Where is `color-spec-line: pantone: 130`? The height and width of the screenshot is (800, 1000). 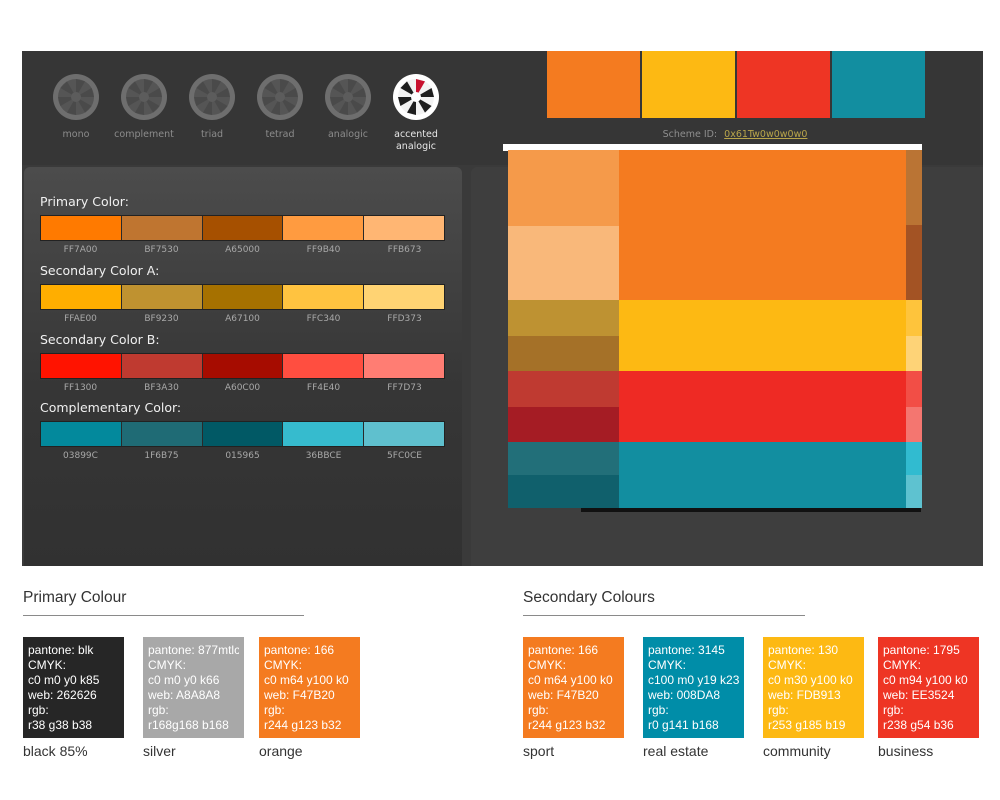
color-spec-line: pantone: 130 is located at coordinates (803, 650).